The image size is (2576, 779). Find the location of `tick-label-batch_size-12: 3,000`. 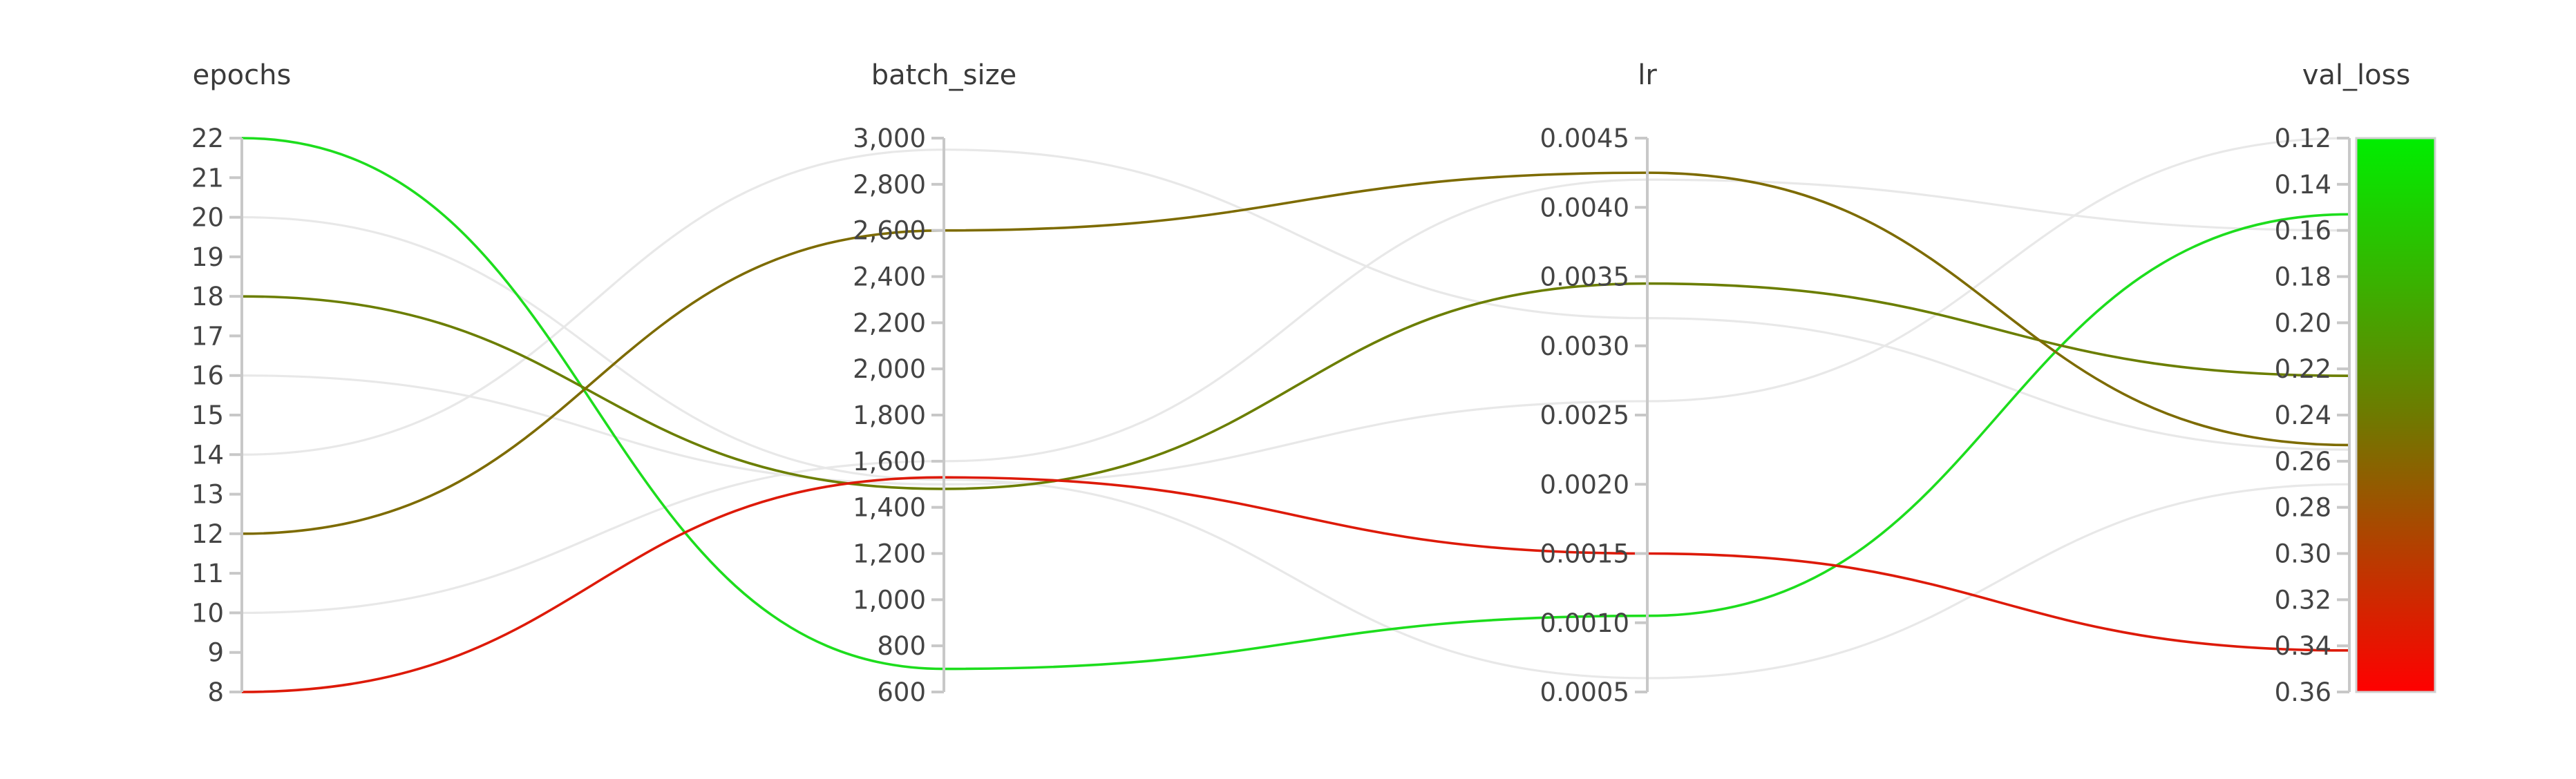

tick-label-batch_size-12: 3,000 is located at coordinates (889, 138).